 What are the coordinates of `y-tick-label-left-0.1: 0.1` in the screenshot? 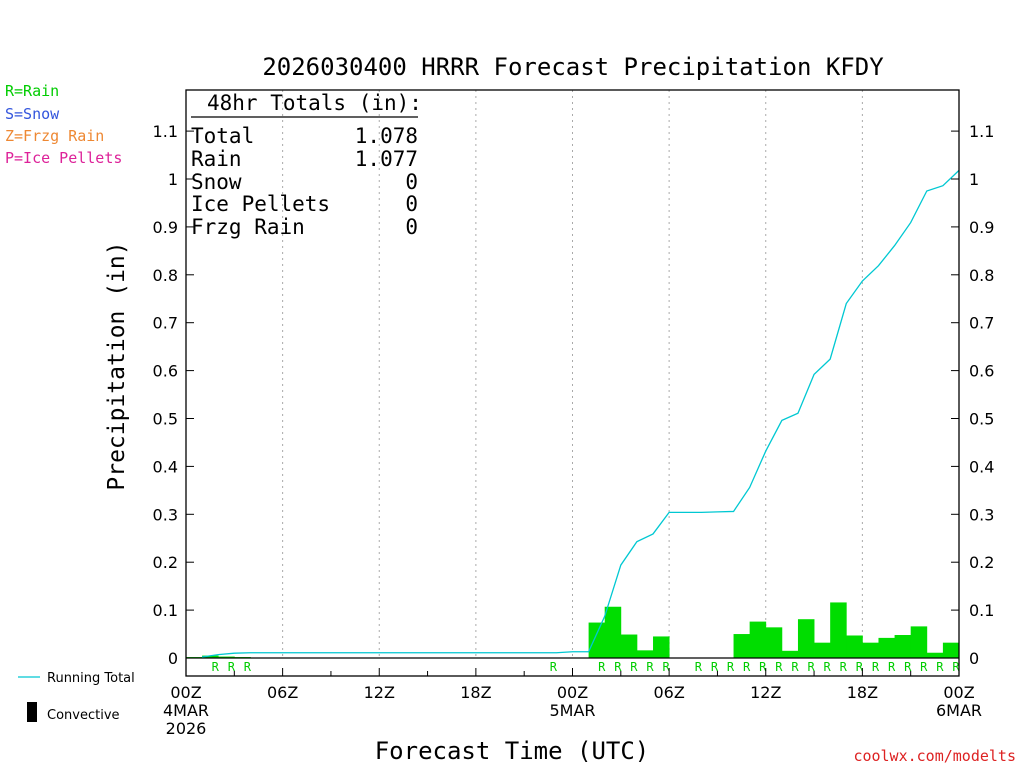 It's located at (165, 610).